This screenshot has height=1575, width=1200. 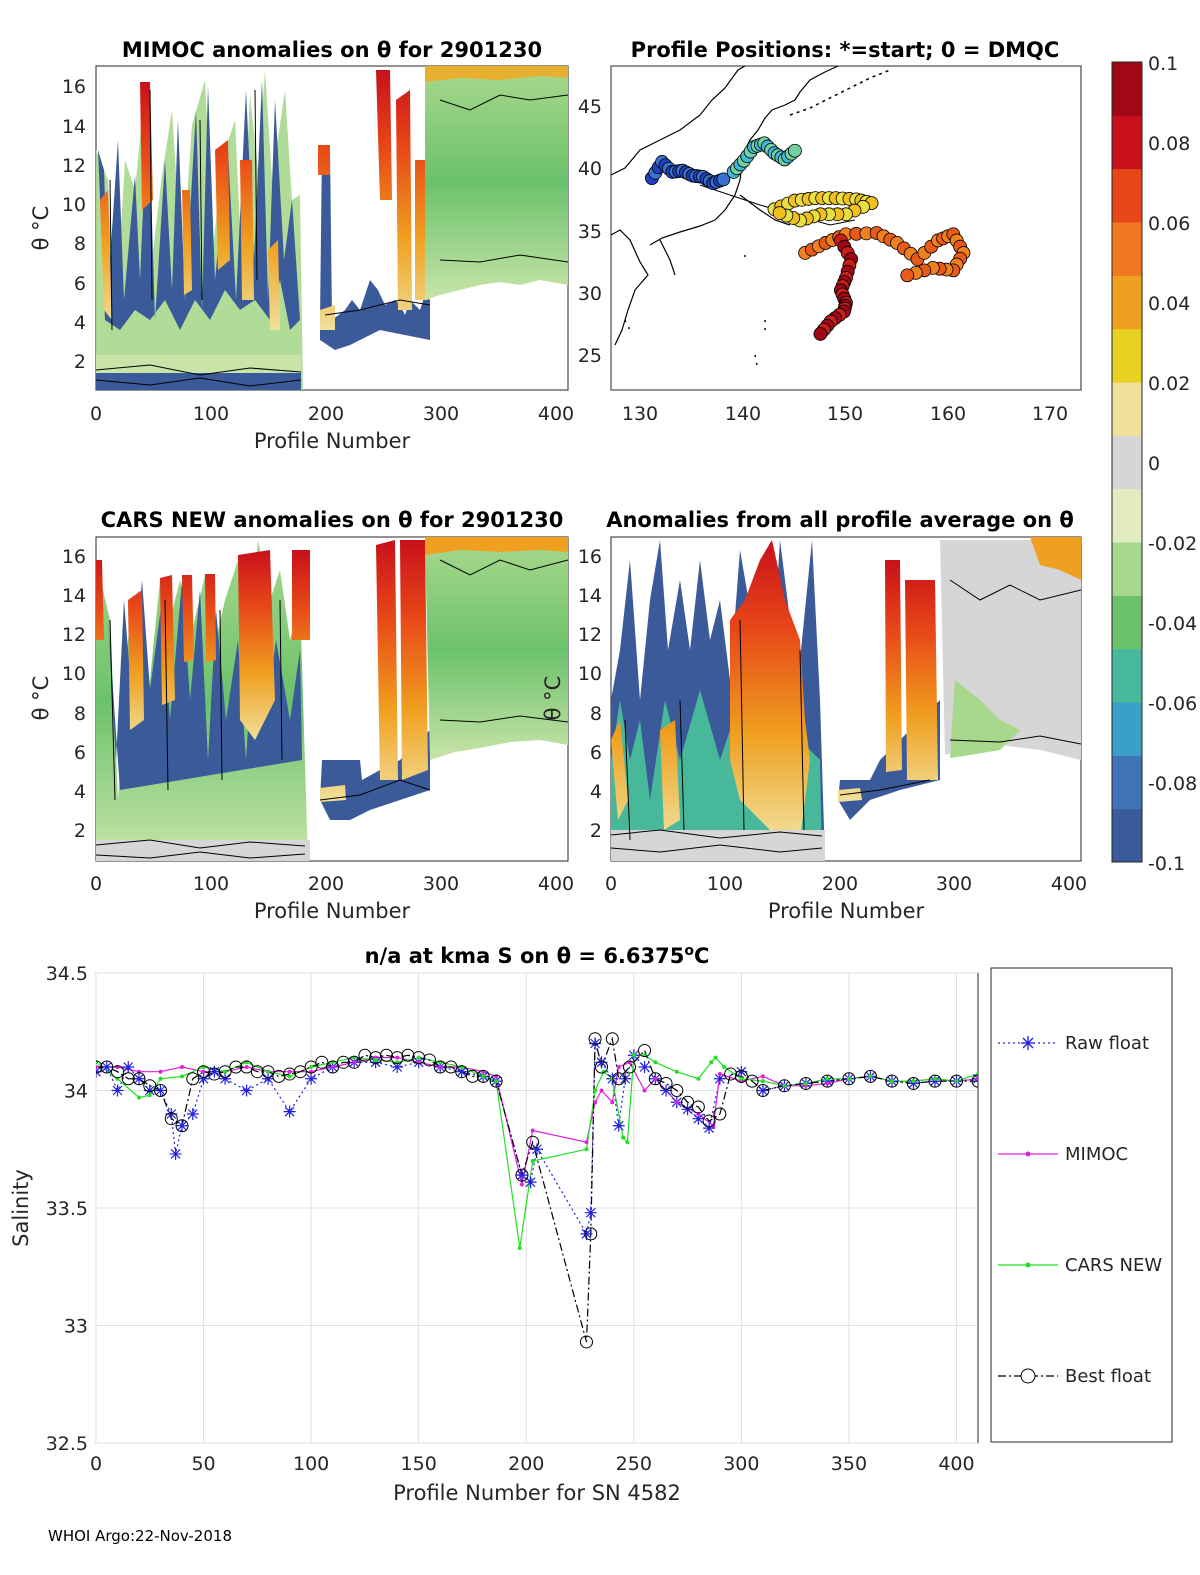 What do you see at coordinates (596, 831) in the screenshot?
I see `avg-ytick: 2` at bounding box center [596, 831].